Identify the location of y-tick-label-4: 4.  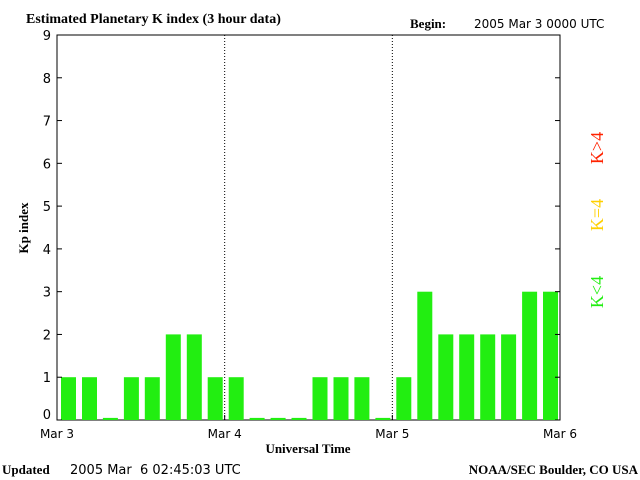
(47, 250).